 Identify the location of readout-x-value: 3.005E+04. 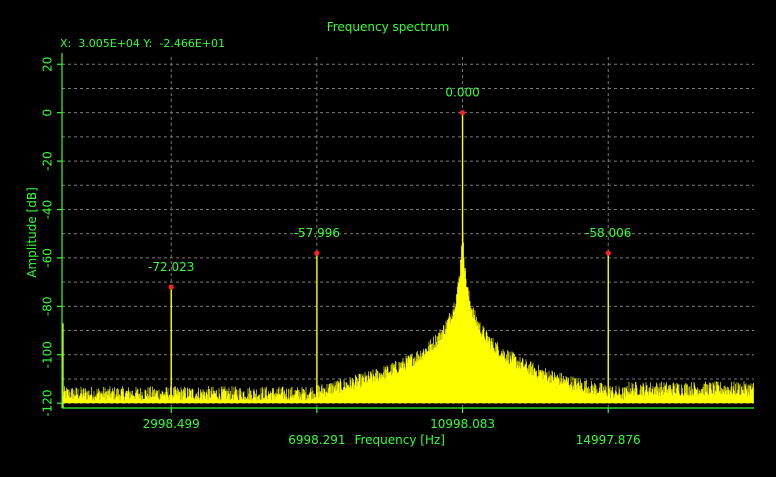
(109, 43).